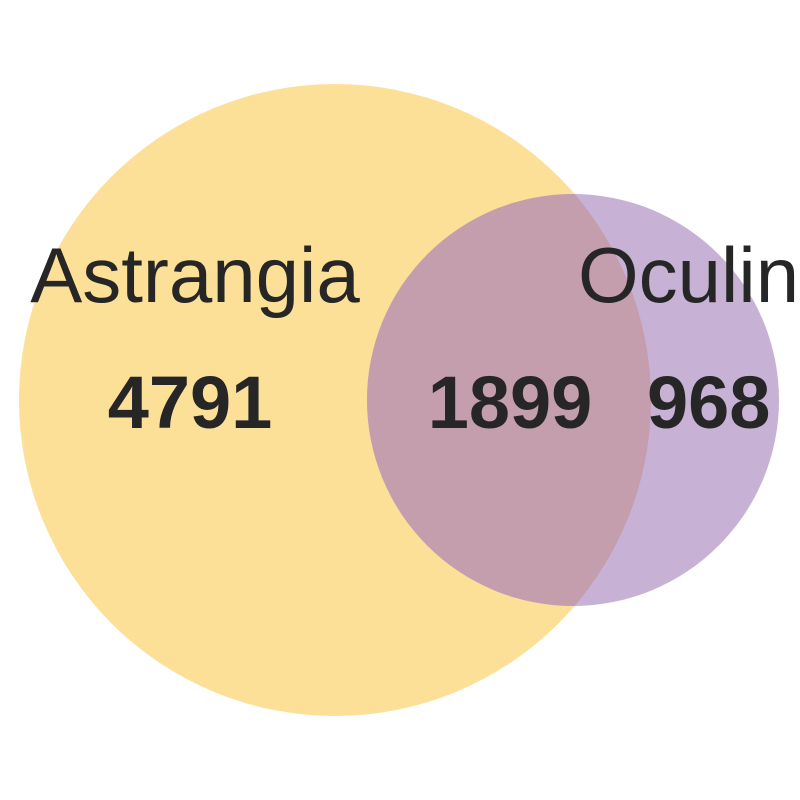 This screenshot has height=800, width=800. Describe the element at coordinates (195, 275) in the screenshot. I see `astrangia-label: Astrangia` at that location.